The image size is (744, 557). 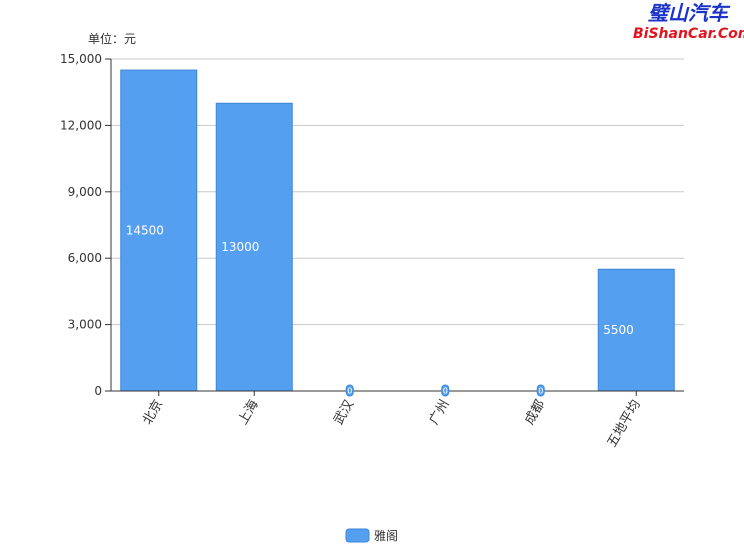 What do you see at coordinates (624, 424) in the screenshot?
I see `x-tick-label: 五地平均` at bounding box center [624, 424].